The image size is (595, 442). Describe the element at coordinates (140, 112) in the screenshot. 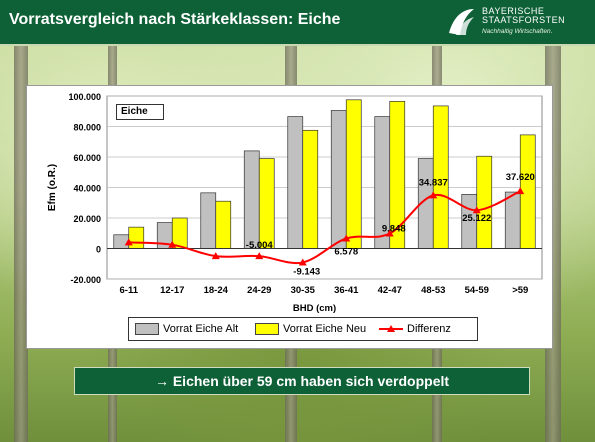

I see `chart-inbox-label: Eiche` at that location.